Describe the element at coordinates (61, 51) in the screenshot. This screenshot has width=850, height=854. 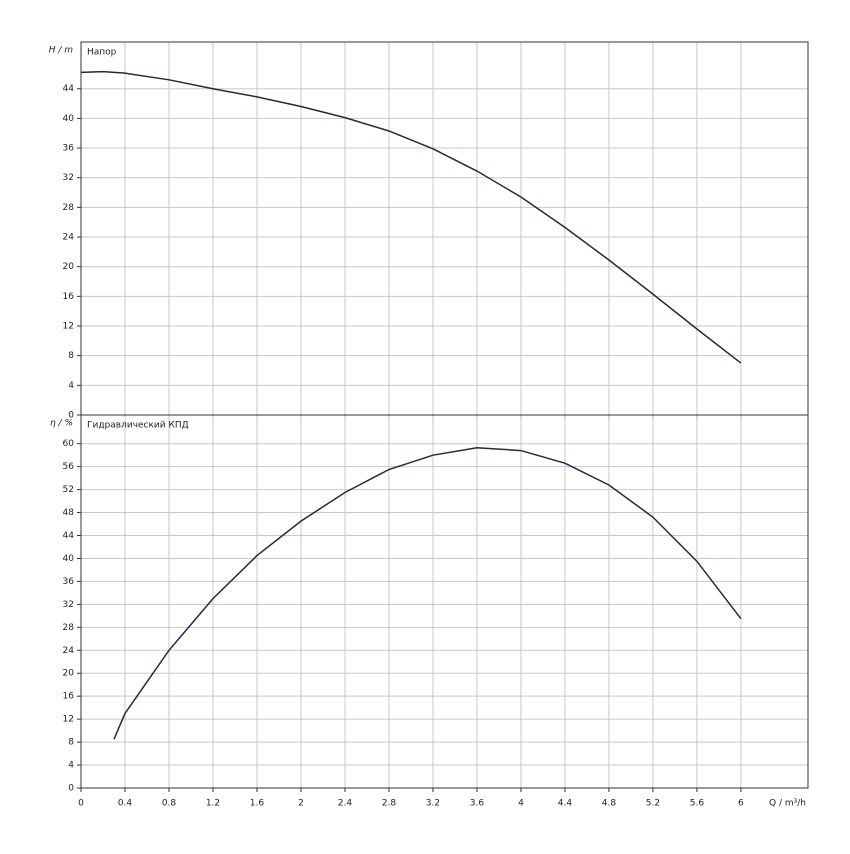
I see `y-axis-label: H / m` at that location.